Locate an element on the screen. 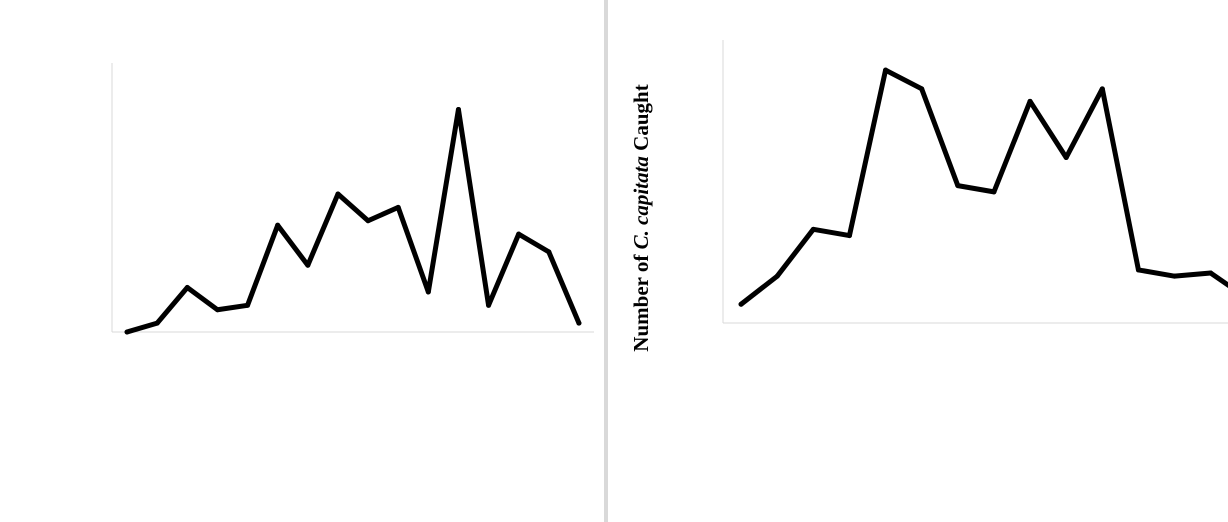 This screenshot has width=1228, height=522. y-axis-title: Number of C. capitata Caught is located at coordinates (641, 217).